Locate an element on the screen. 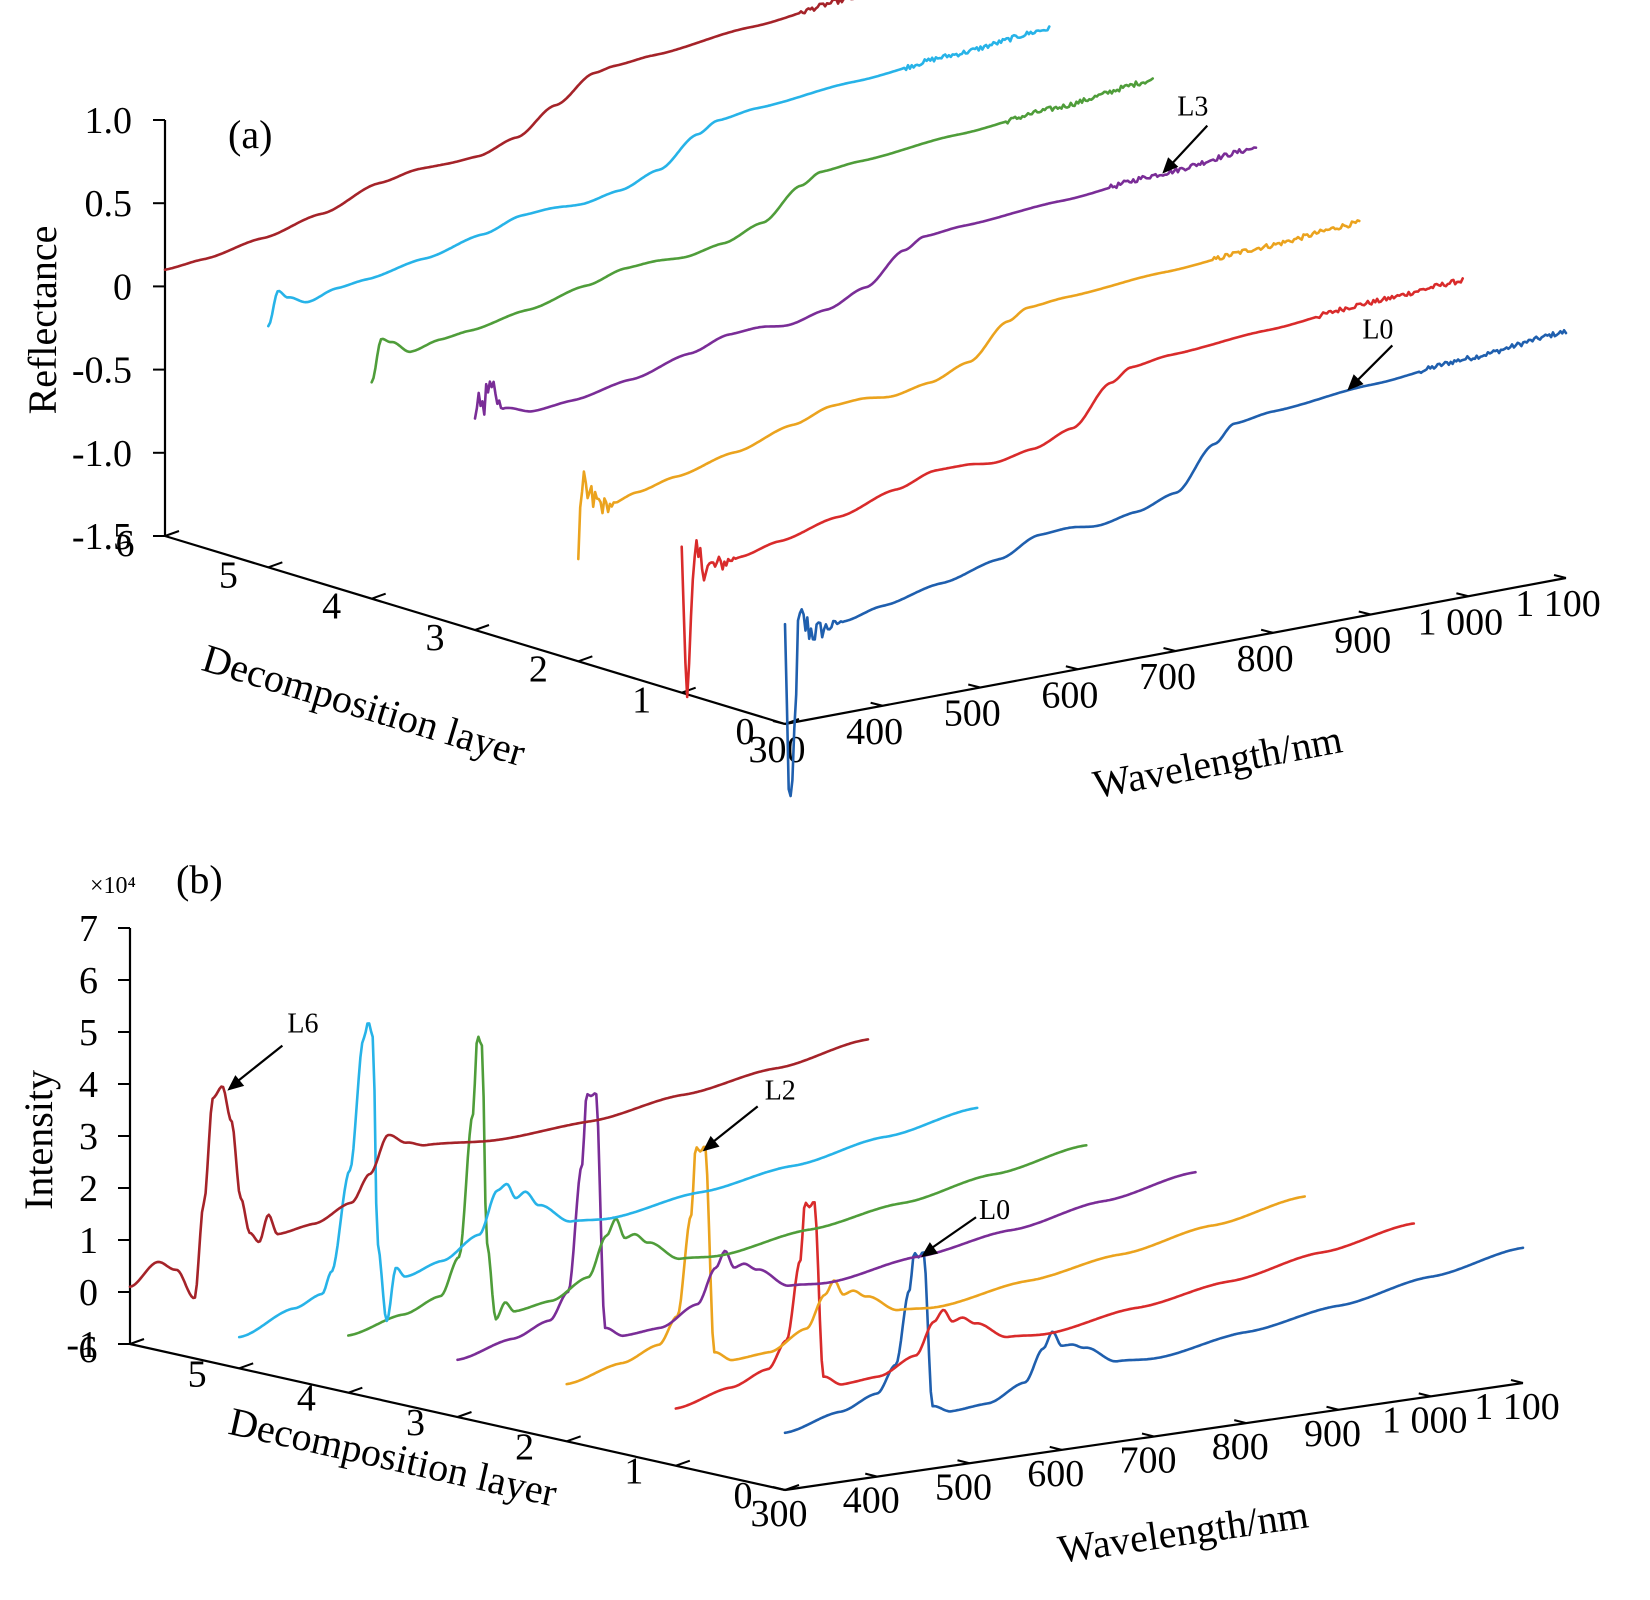 Image resolution: width=1650 pixels, height=1600 pixels. panel-a-label: (a) is located at coordinates (250, 134).